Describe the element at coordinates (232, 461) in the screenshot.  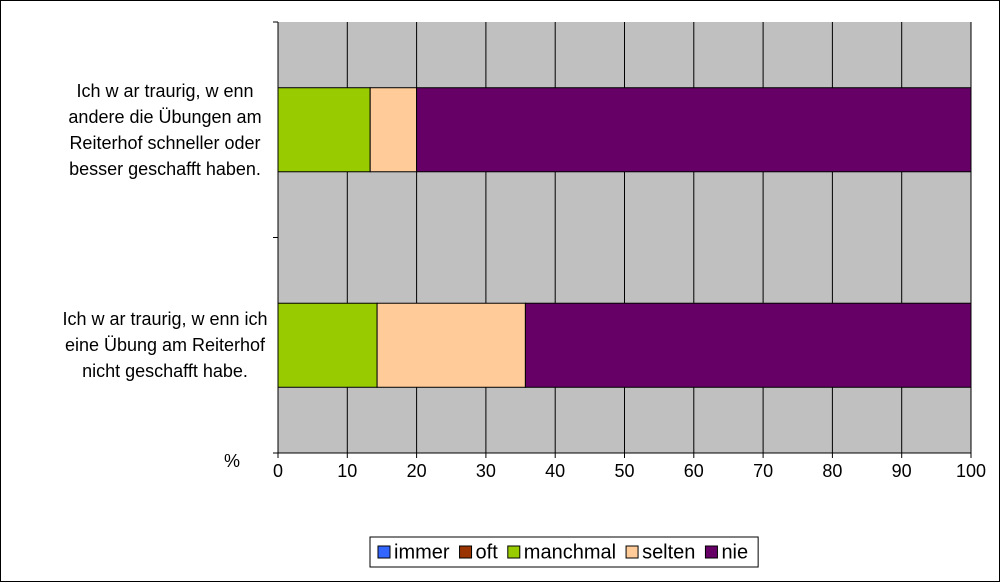
I see `x-axis-label: %` at that location.